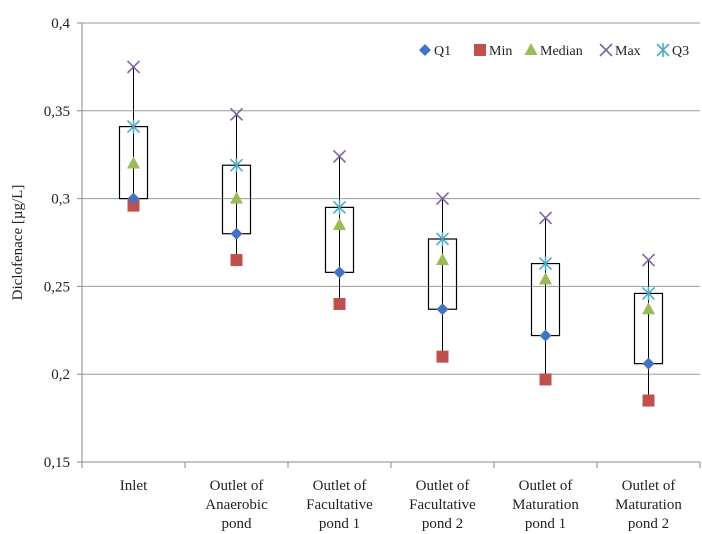 The height and width of the screenshot is (534, 702). What do you see at coordinates (680, 51) in the screenshot?
I see `legend-label: Q3` at bounding box center [680, 51].